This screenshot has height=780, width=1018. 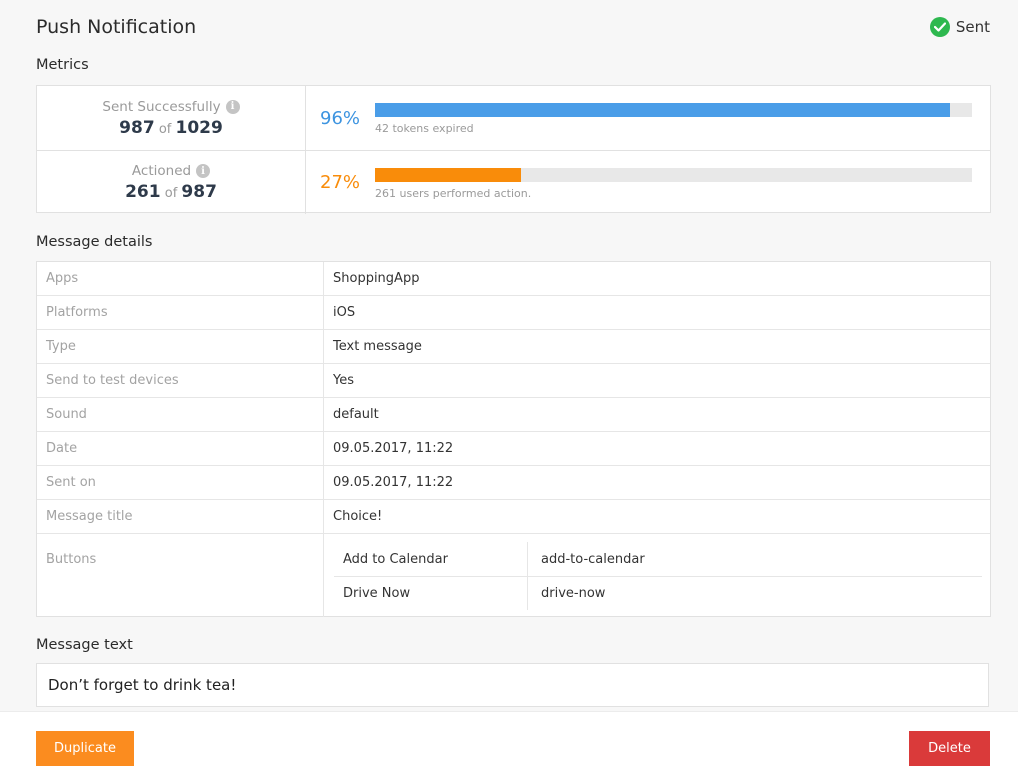 What do you see at coordinates (343, 380) in the screenshot?
I see `detail-value: Yes` at bounding box center [343, 380].